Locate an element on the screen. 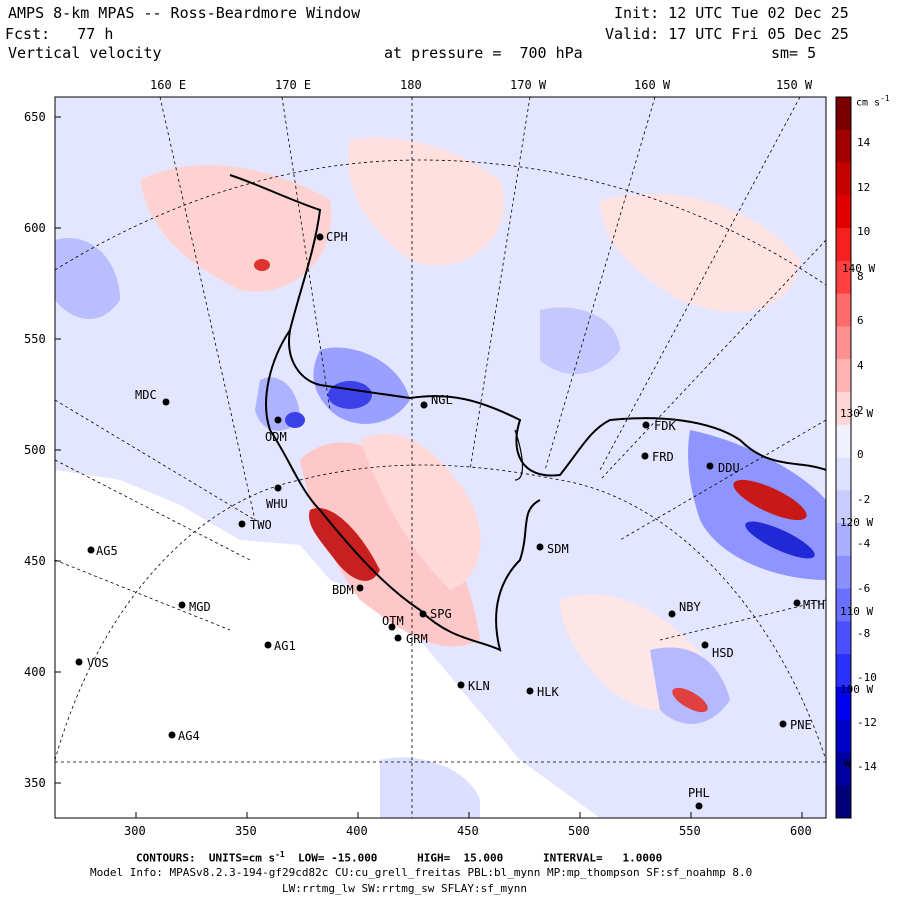 This screenshot has height=900, width=900. colorbar-lon-120w: 120 W is located at coordinates (857, 522).